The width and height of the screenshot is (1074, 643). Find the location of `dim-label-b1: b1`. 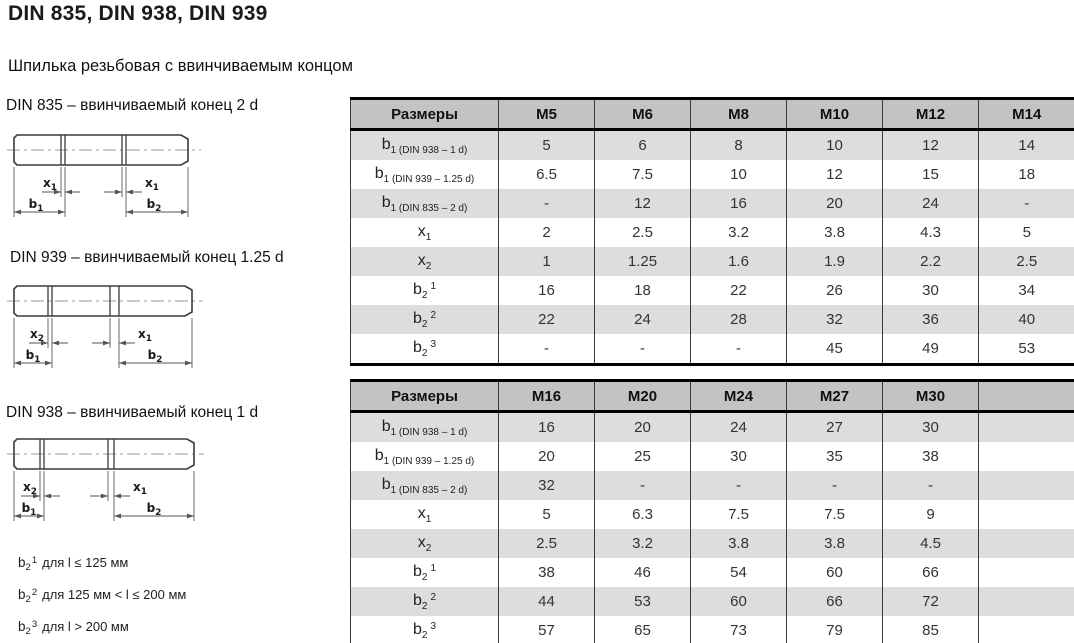

dim-label-b1: b1 is located at coordinates (36, 205).